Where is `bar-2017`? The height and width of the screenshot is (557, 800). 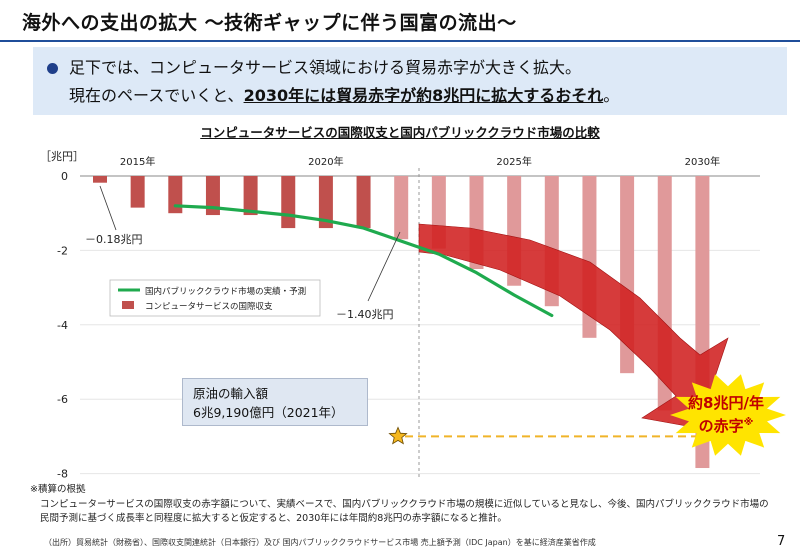
bar-2017 is located at coordinates (212, 196).